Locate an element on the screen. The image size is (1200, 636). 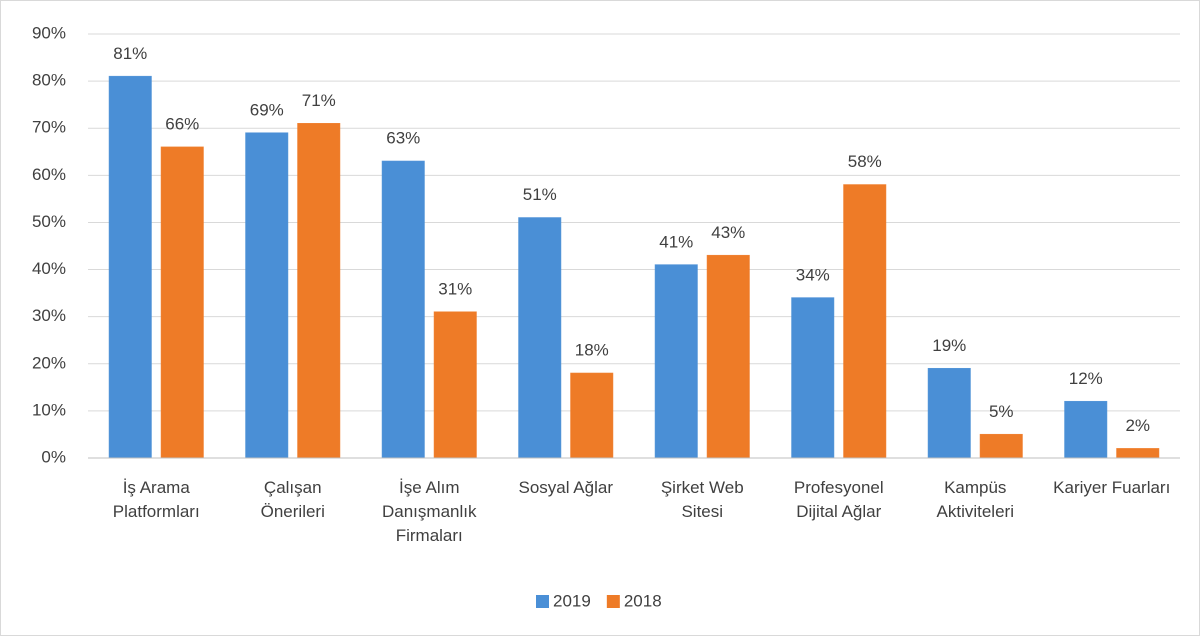
x-tick-label: İş Arama Platformları is located at coordinates (156, 499).